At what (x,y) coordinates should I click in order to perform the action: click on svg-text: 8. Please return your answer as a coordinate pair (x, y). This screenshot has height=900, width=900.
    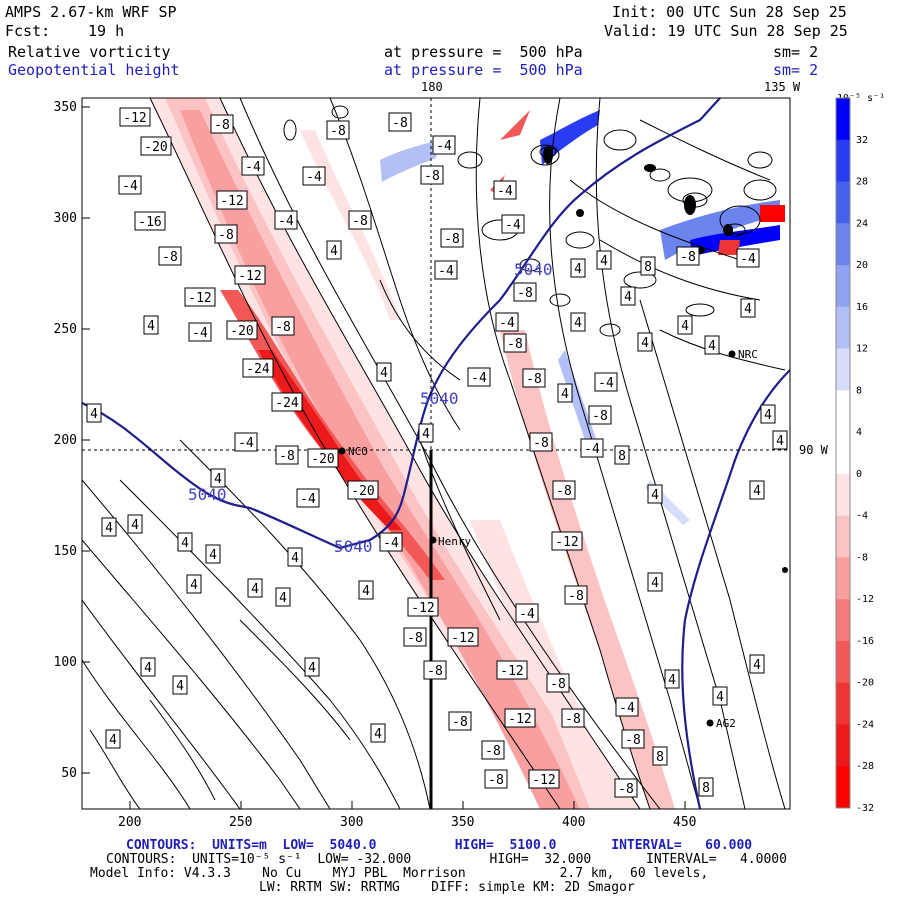
    Looking at the image, I should click on (706, 788).